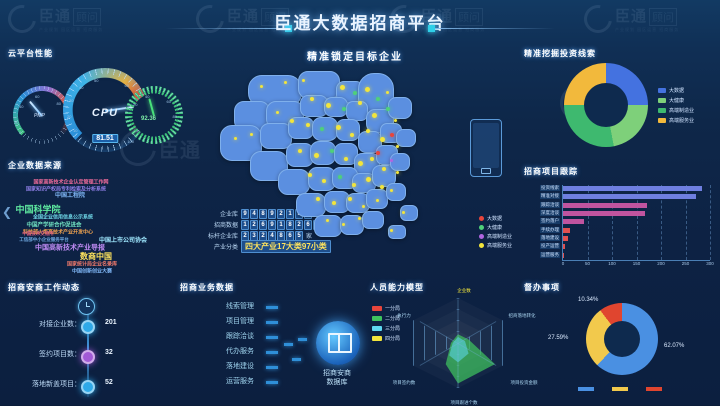  Describe the element at coordinates (70, 196) in the screenshot. I see `wordcloud-term: 中国工程院` at that location.